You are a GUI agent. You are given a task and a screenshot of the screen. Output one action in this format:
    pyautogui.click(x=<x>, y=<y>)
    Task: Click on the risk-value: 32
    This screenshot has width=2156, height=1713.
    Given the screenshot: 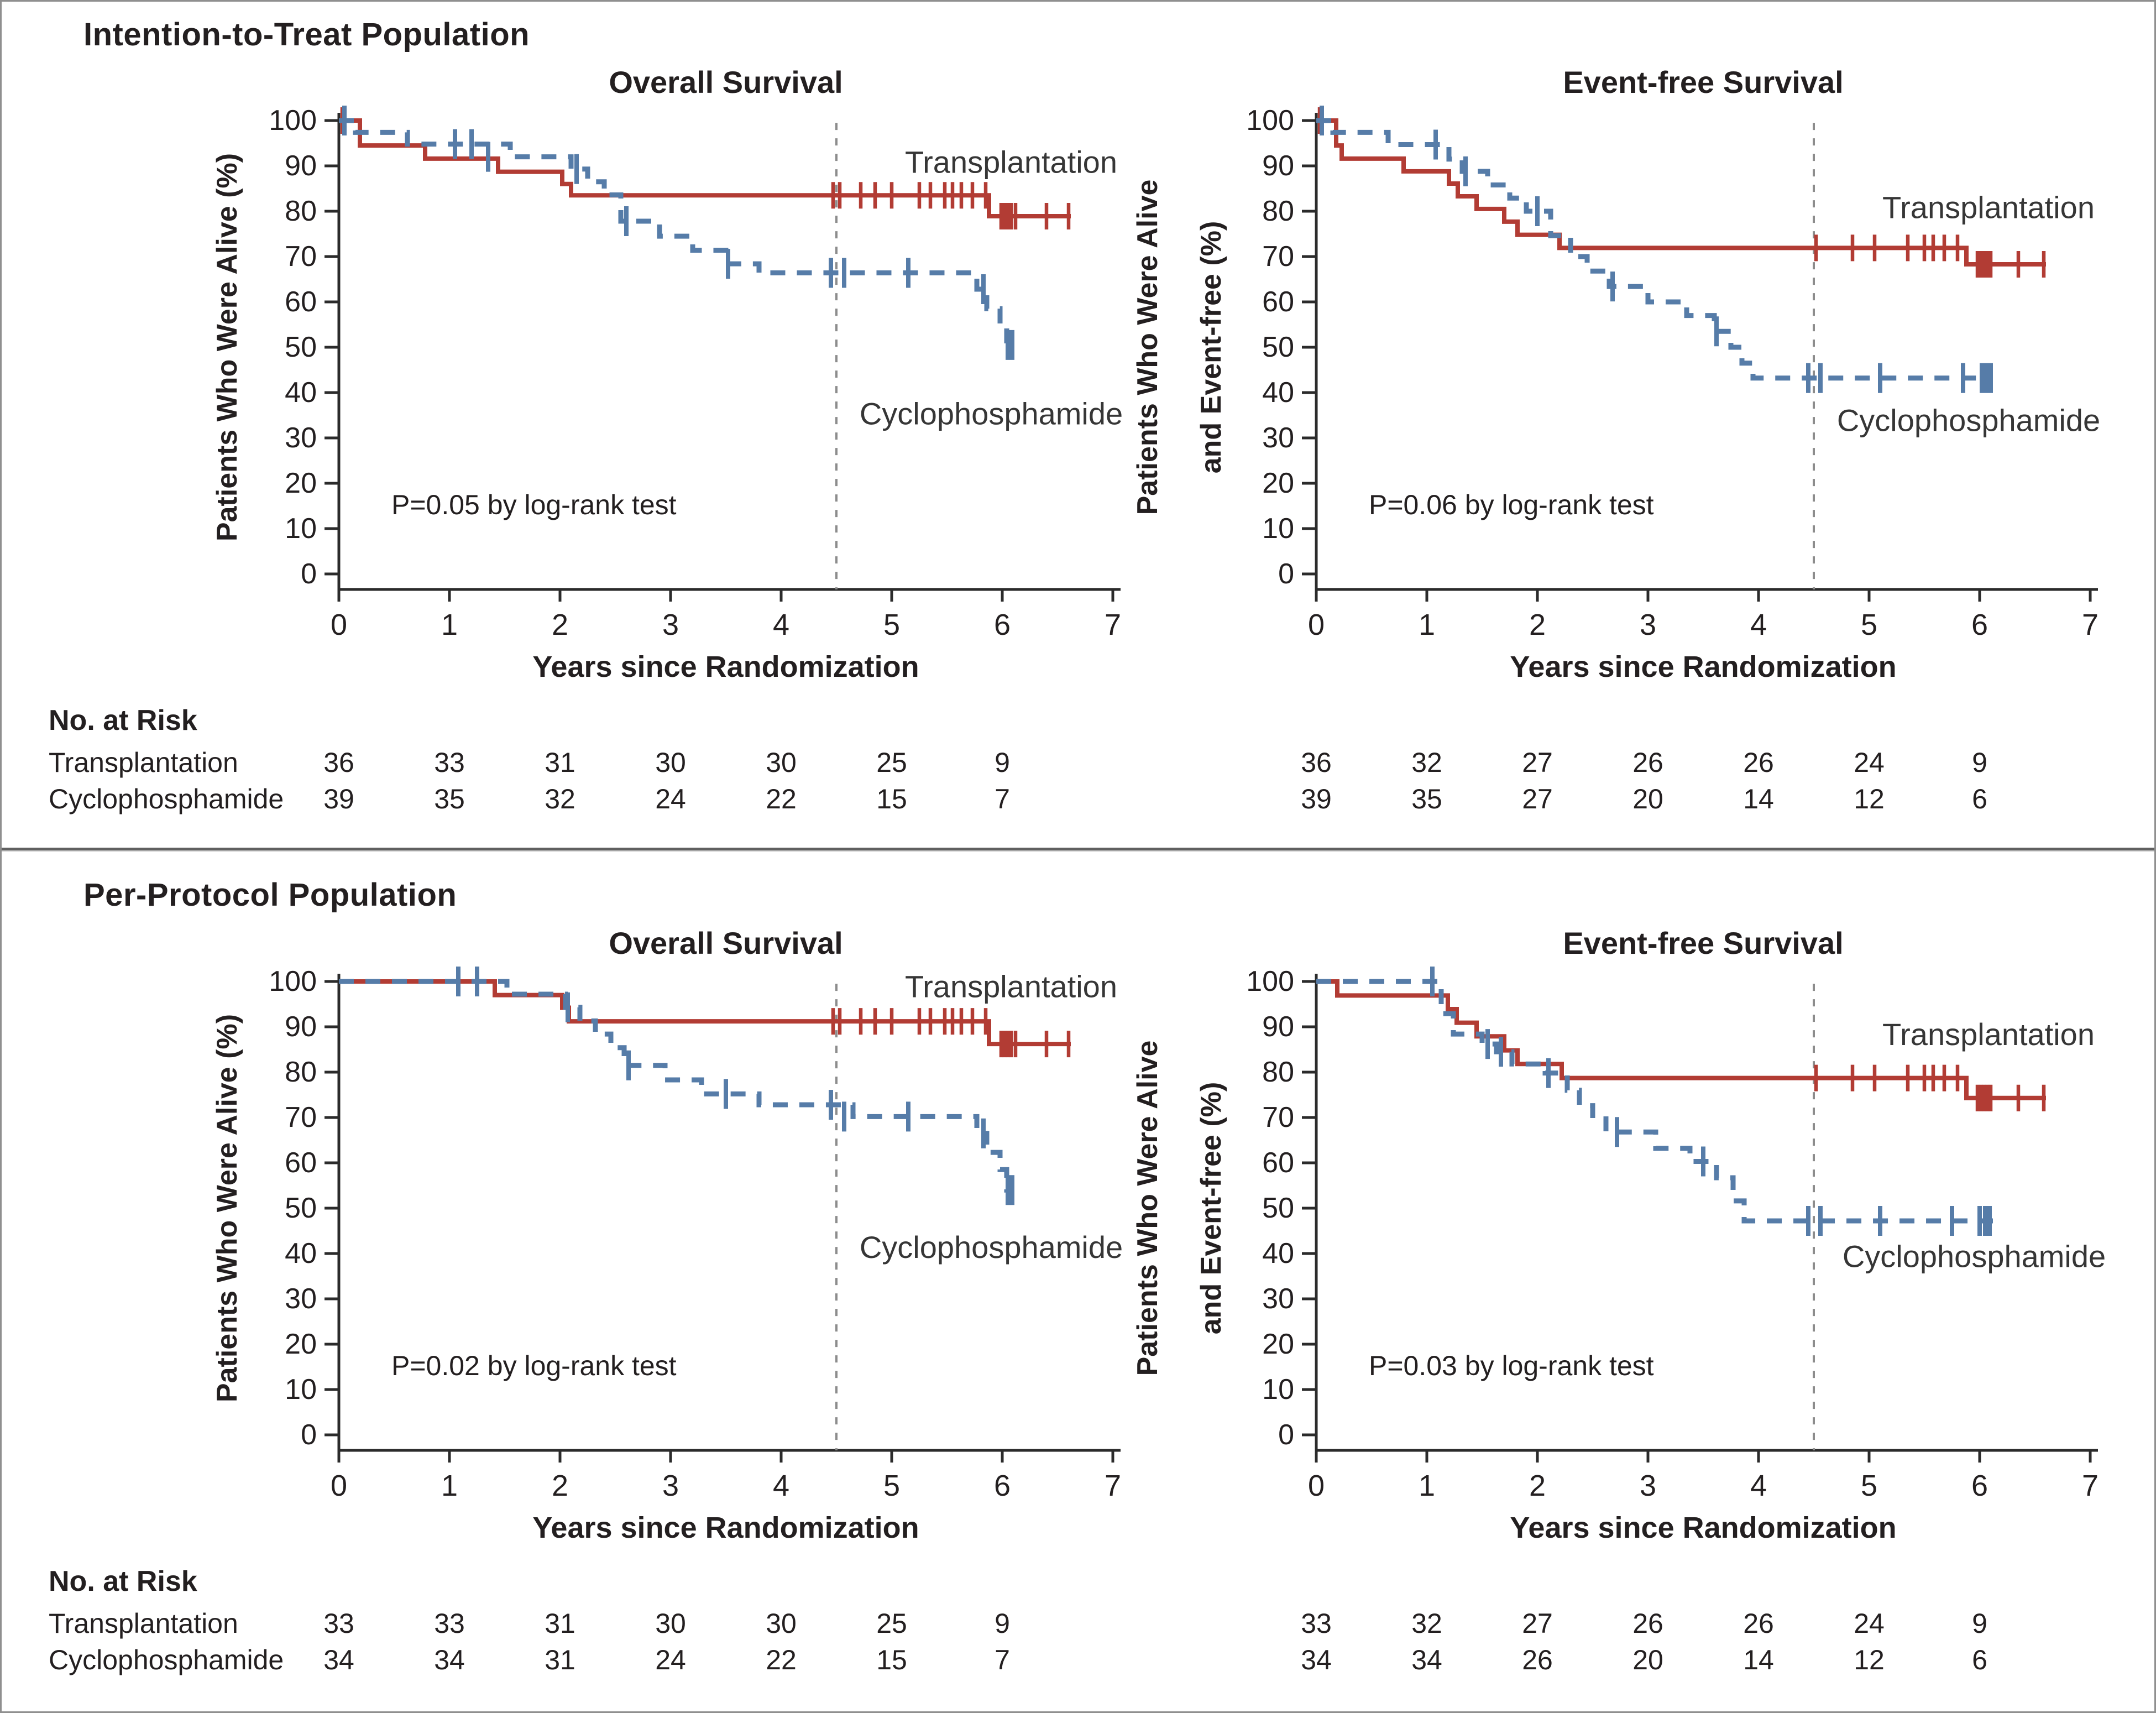 What is the action you would take?
    pyautogui.click(x=1426, y=762)
    